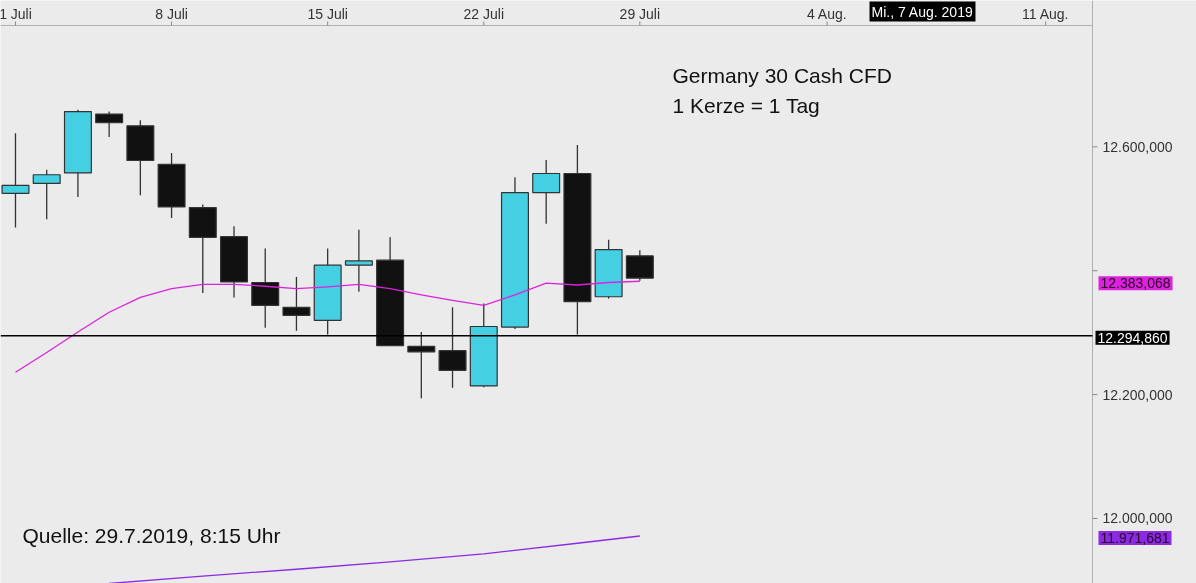 The height and width of the screenshot is (583, 1196). I want to click on y-tick-label: 12.600,000, so click(1137, 146).